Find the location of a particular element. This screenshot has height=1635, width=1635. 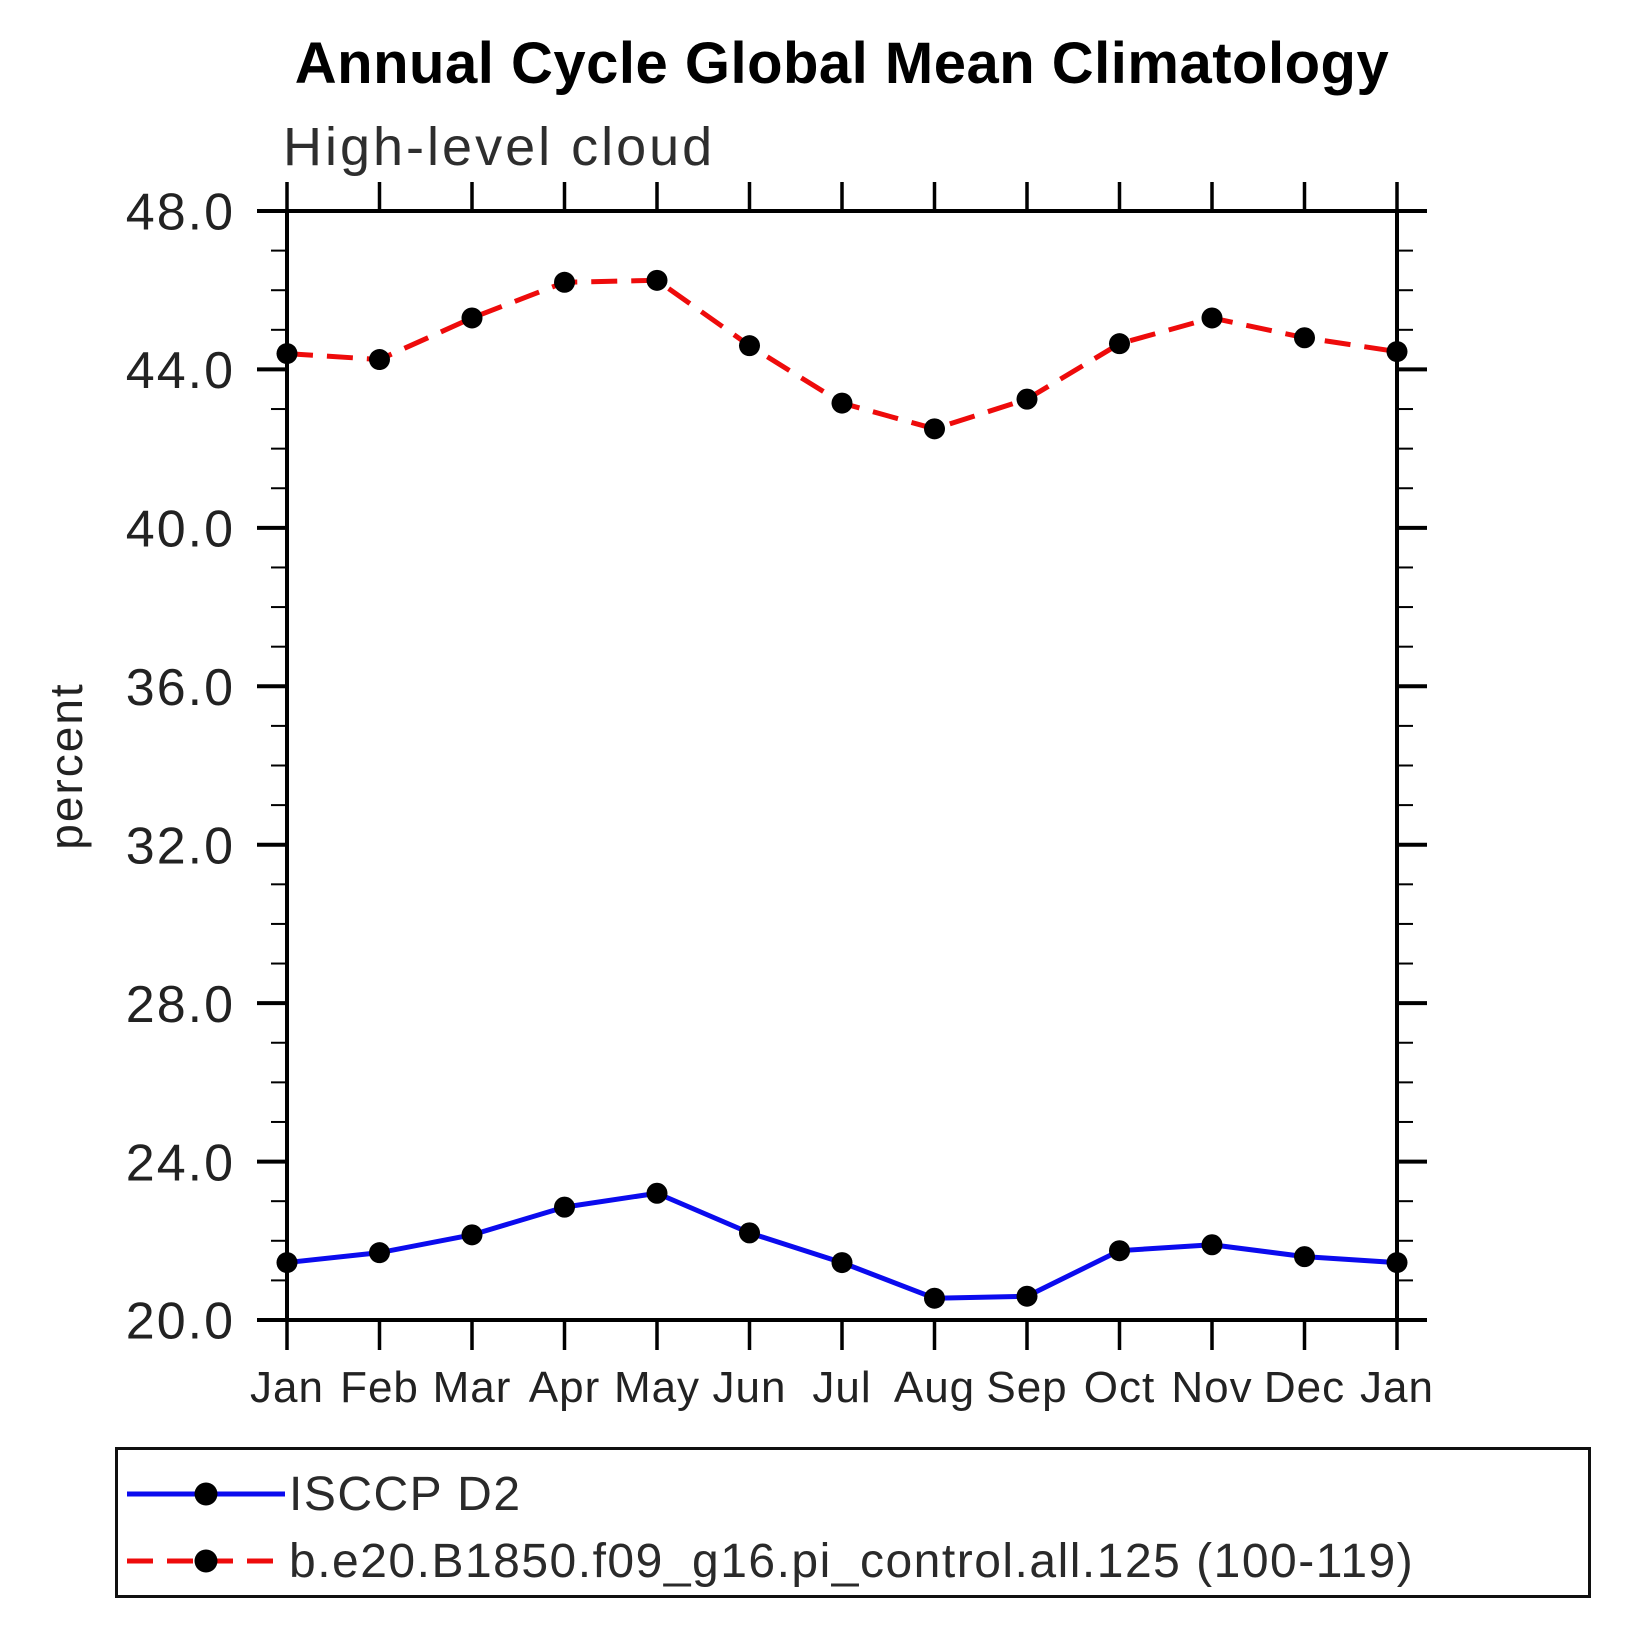

x-axis-tick-label: Feb is located at coordinates (379, 1387).